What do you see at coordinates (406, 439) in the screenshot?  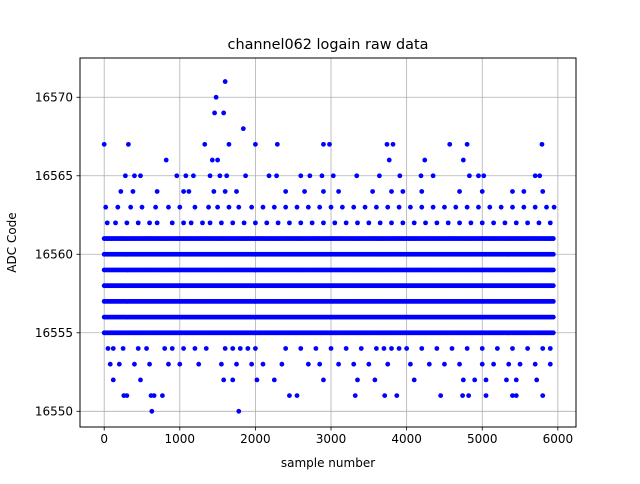 I see `x-tick-label: 4000` at bounding box center [406, 439].